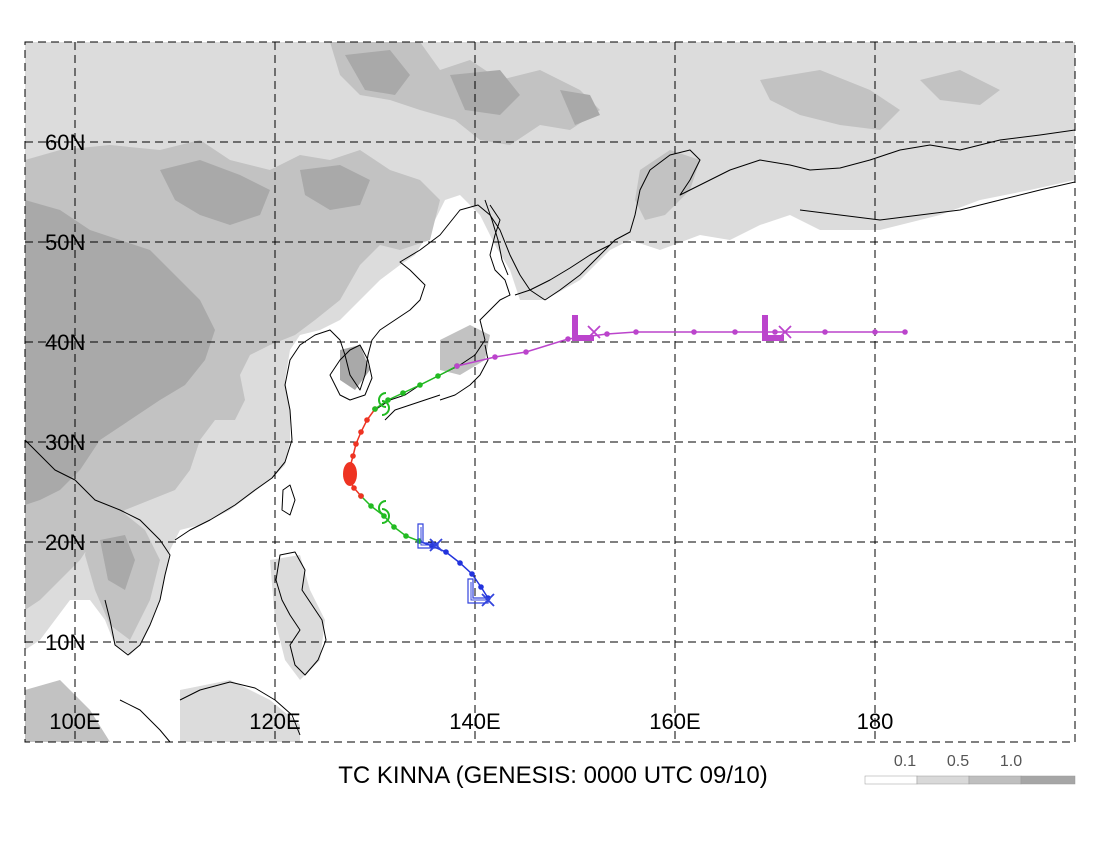 The height and width of the screenshot is (850, 1100). I want to click on lat-label-3: 30N, so click(65, 442).